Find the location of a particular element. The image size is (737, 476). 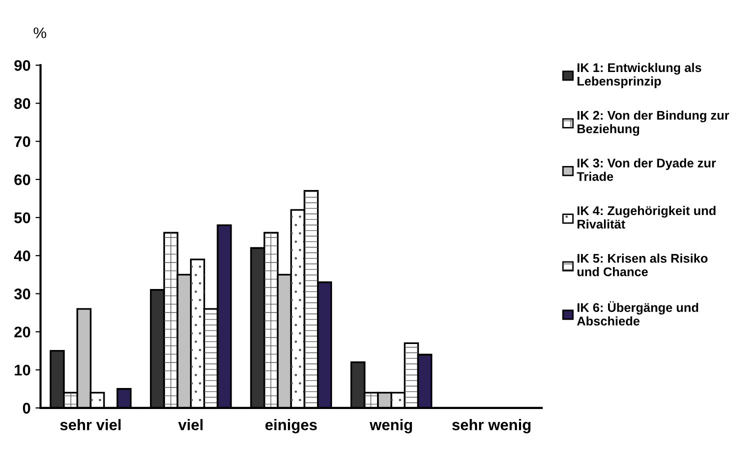

y-tick-label: 90 is located at coordinates (22, 65).